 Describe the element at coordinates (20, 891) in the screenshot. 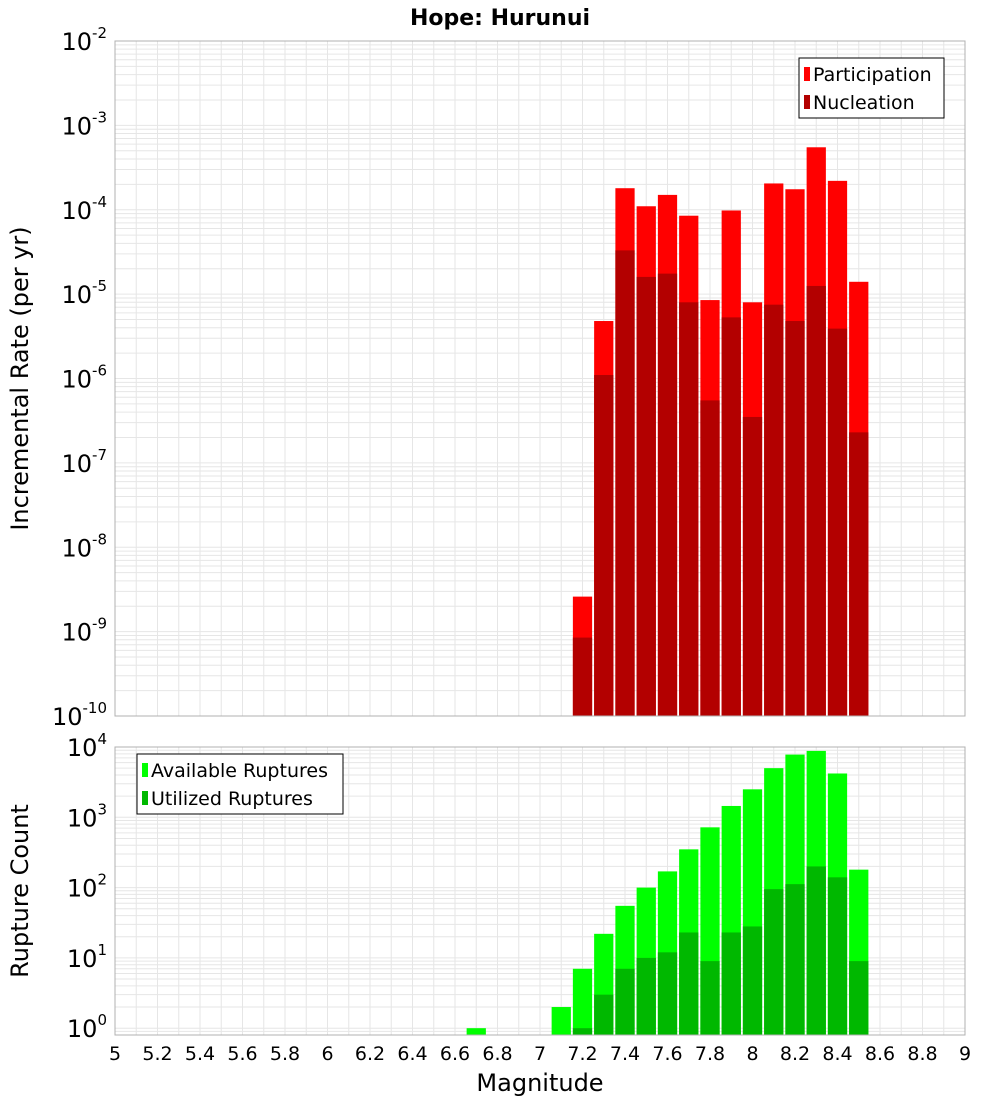

I see `y-axis-label: Rupture Count` at that location.